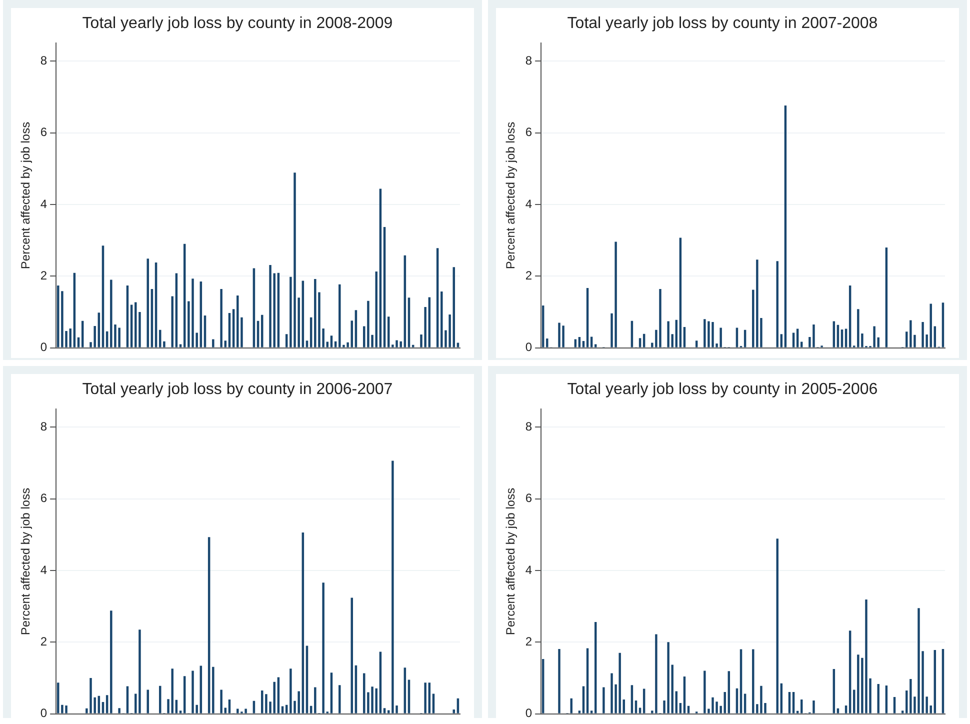 The width and height of the screenshot is (970, 724). I want to click on y-tick-label: 4, so click(44, 203).